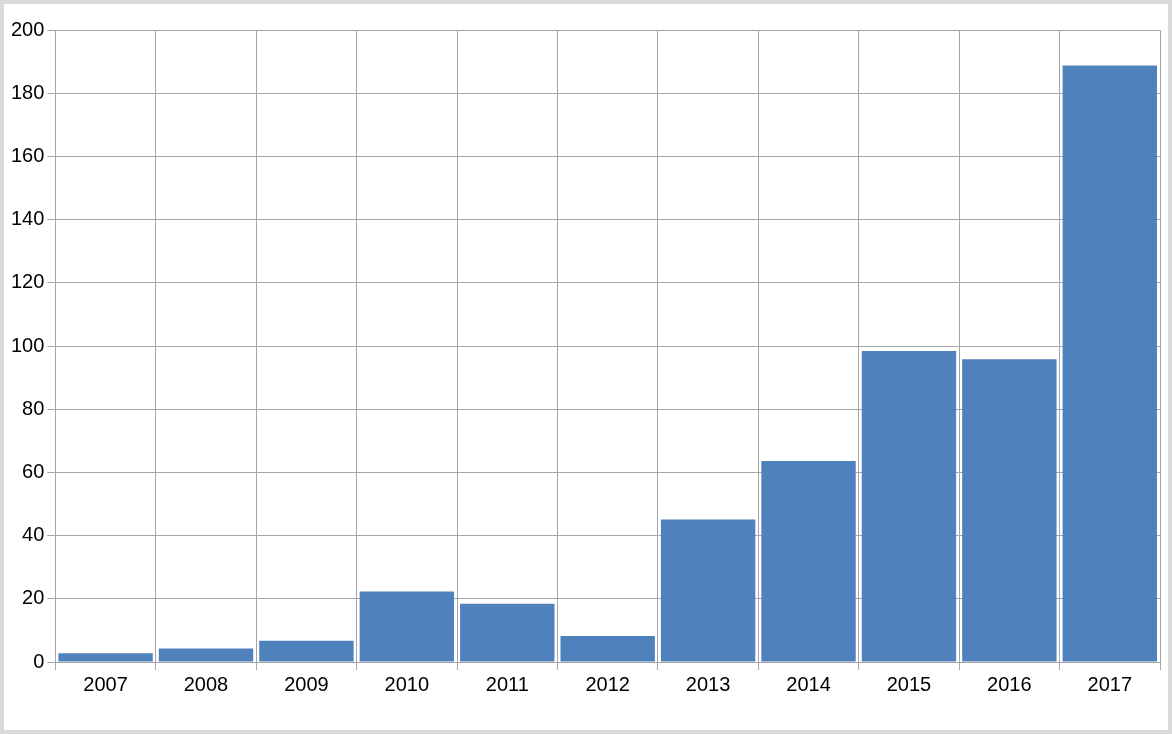 This screenshot has height=734, width=1172. Describe the element at coordinates (1009, 683) in the screenshot. I see `x-tick-label: 2016` at that location.